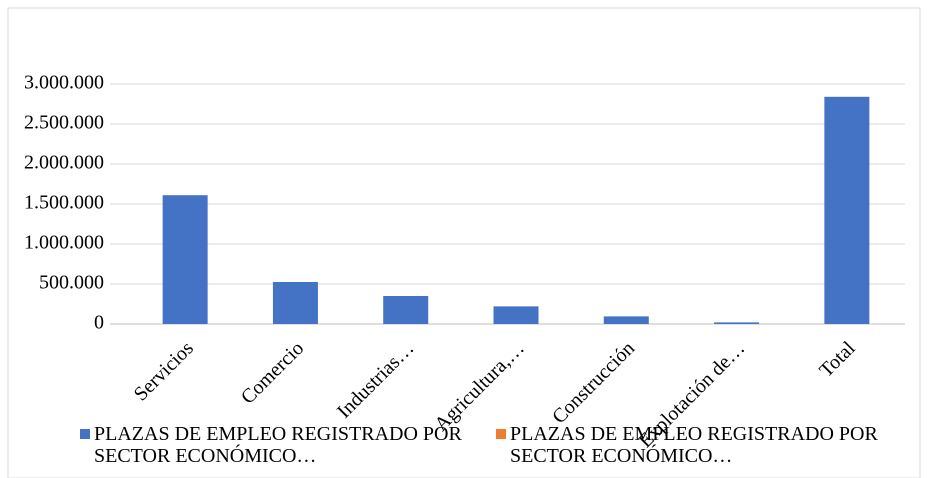  I want to click on y-tick-label: 2.000.000, so click(64, 163).